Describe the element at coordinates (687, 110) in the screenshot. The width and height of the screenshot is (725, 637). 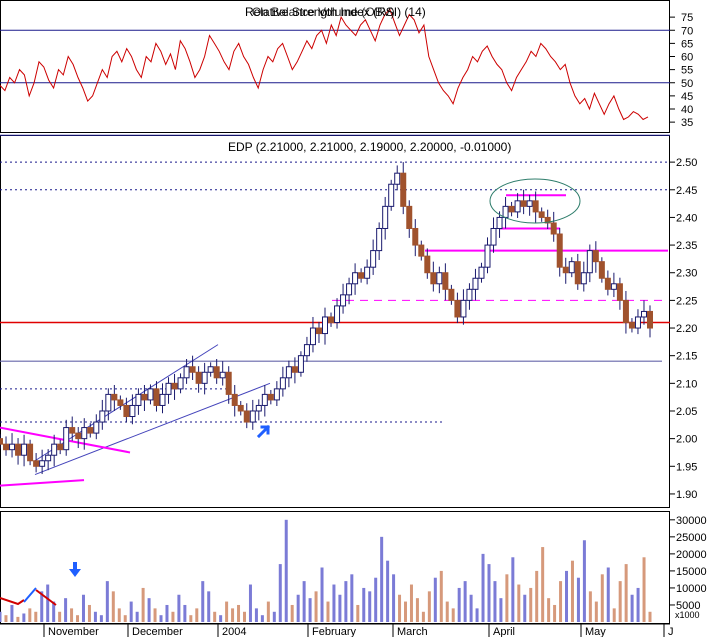
I see `rsi-tick-label: 40` at that location.